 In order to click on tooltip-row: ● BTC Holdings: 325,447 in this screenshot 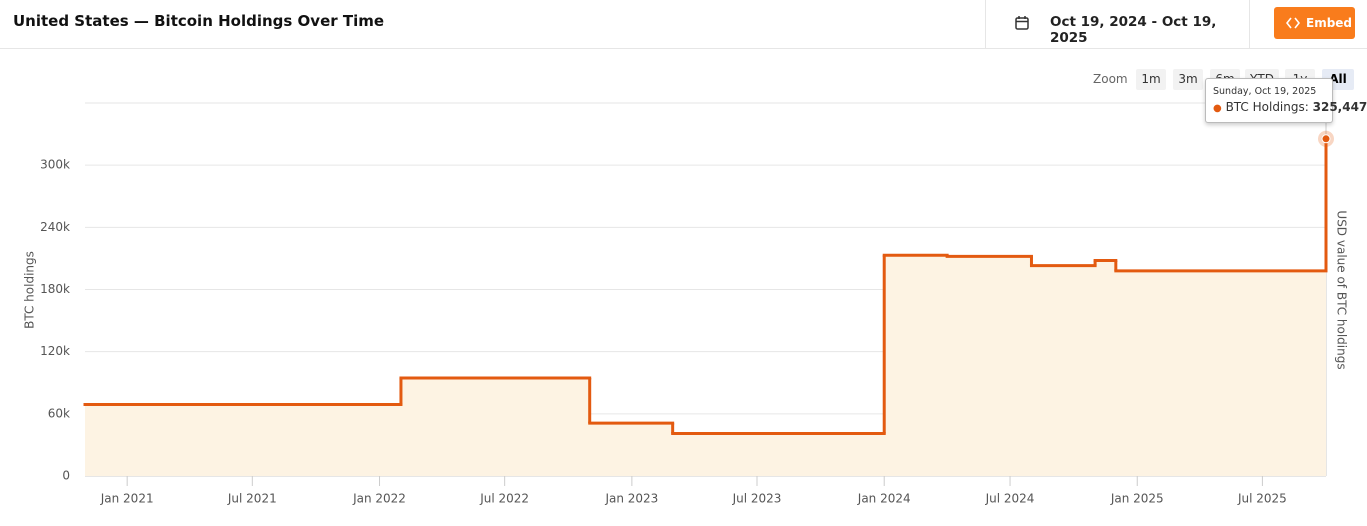, I will do `click(1290, 107)`.